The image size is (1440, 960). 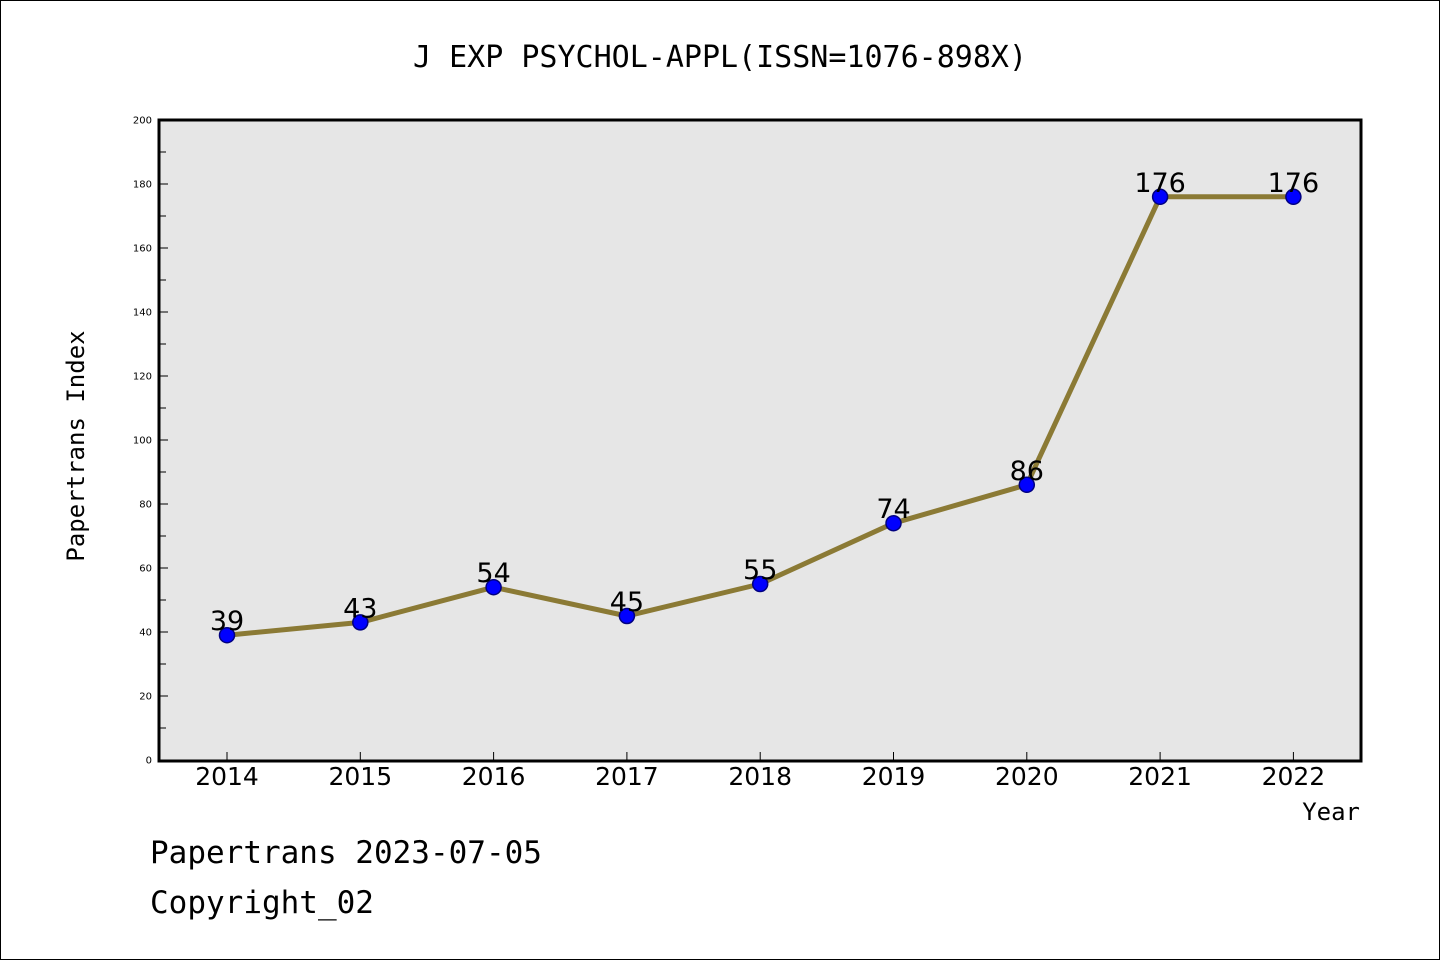 What do you see at coordinates (346, 853) in the screenshot?
I see `footer-date: Papertrans 2023-07-05` at bounding box center [346, 853].